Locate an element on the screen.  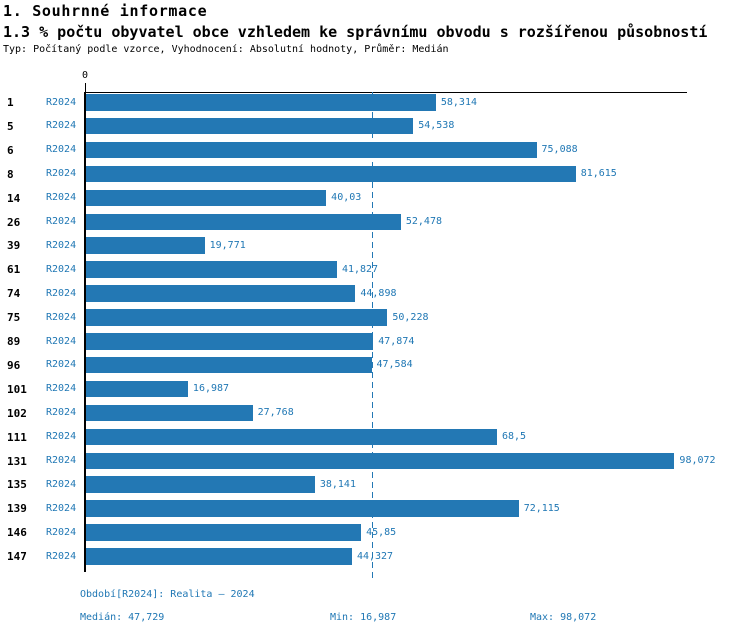
bar-value-label: 27,768 is located at coordinates (275, 413).